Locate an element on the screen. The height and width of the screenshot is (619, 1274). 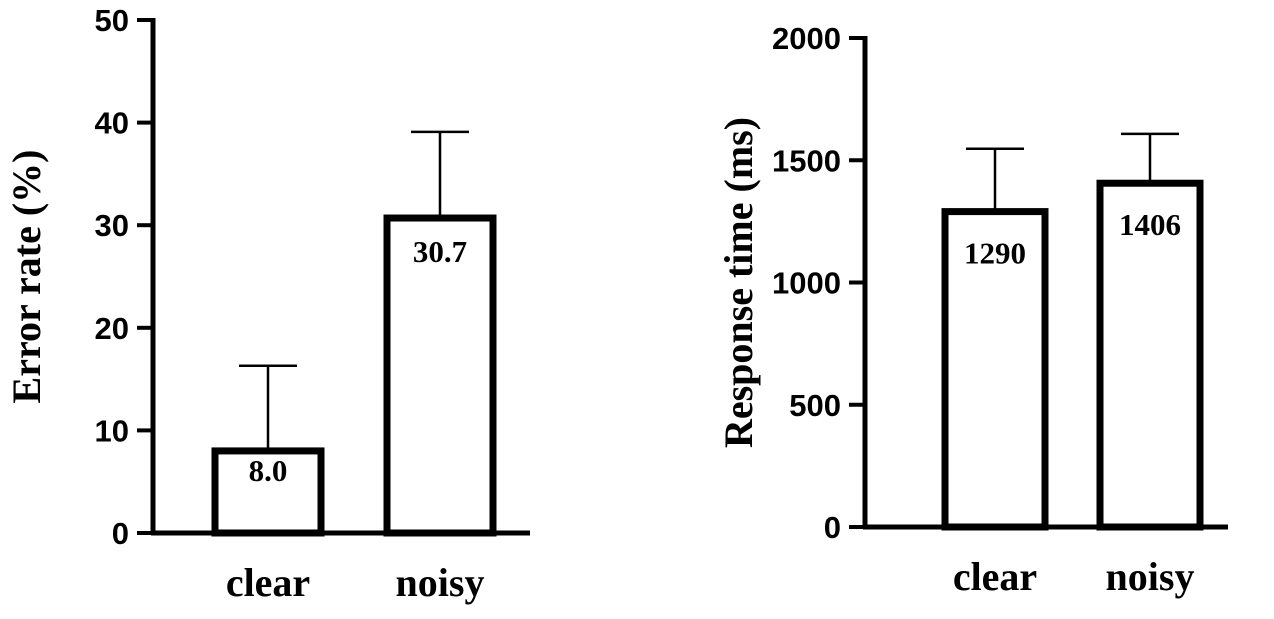
response-time-category-label-noisy: noisy is located at coordinates (1150, 576).